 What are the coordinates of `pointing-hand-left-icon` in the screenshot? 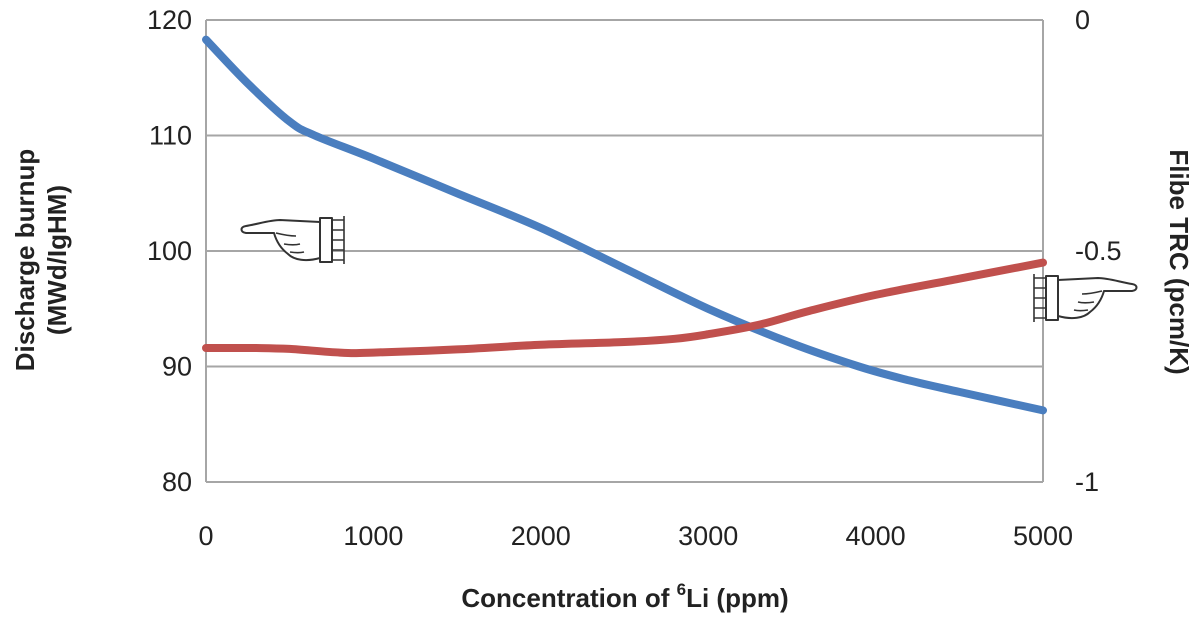 It's located at (292, 240).